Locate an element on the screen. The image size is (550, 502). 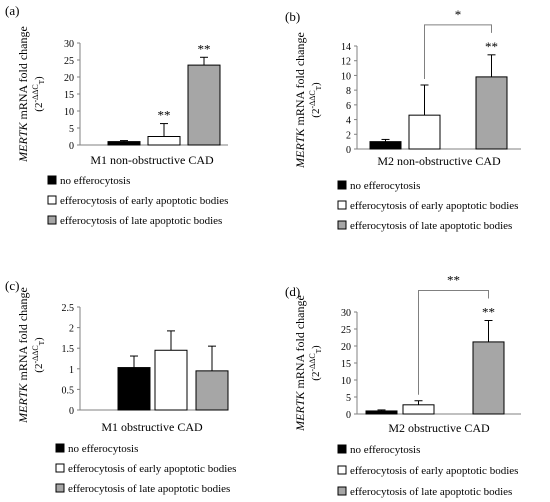
y-tick-label: 2.5 is located at coordinates (68, 308).